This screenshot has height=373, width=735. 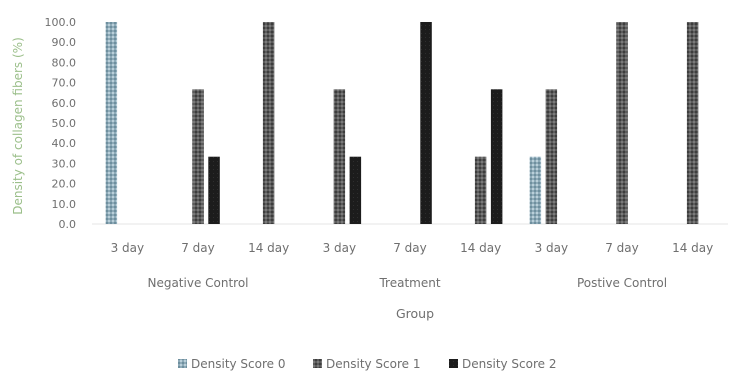 What do you see at coordinates (64, 62) in the screenshot?
I see `y-tick-label: 80.0` at bounding box center [64, 62].